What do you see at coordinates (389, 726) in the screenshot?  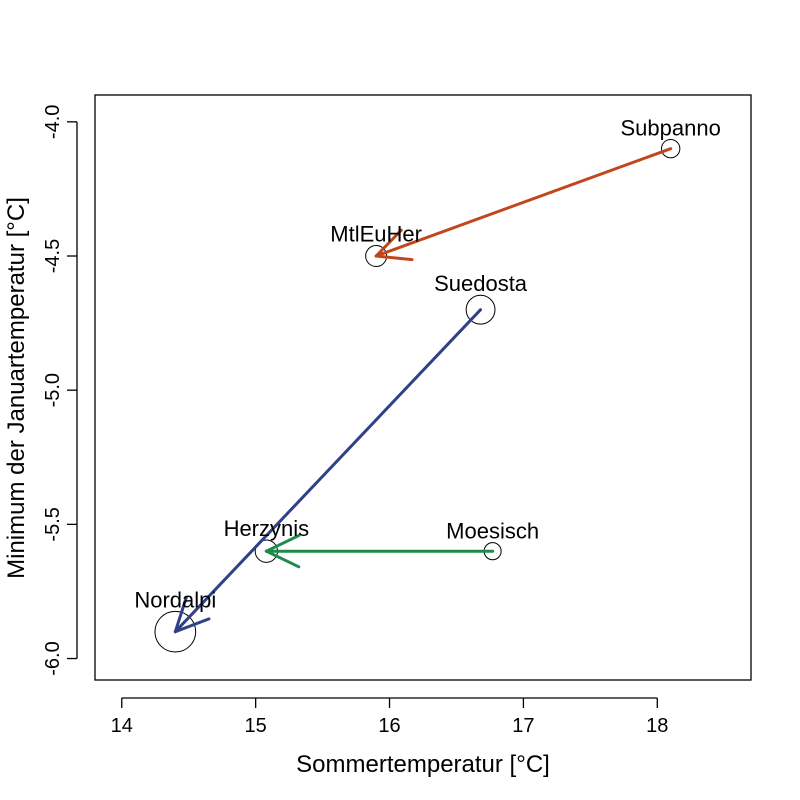 I see `x-tick-label: 16` at bounding box center [389, 726].